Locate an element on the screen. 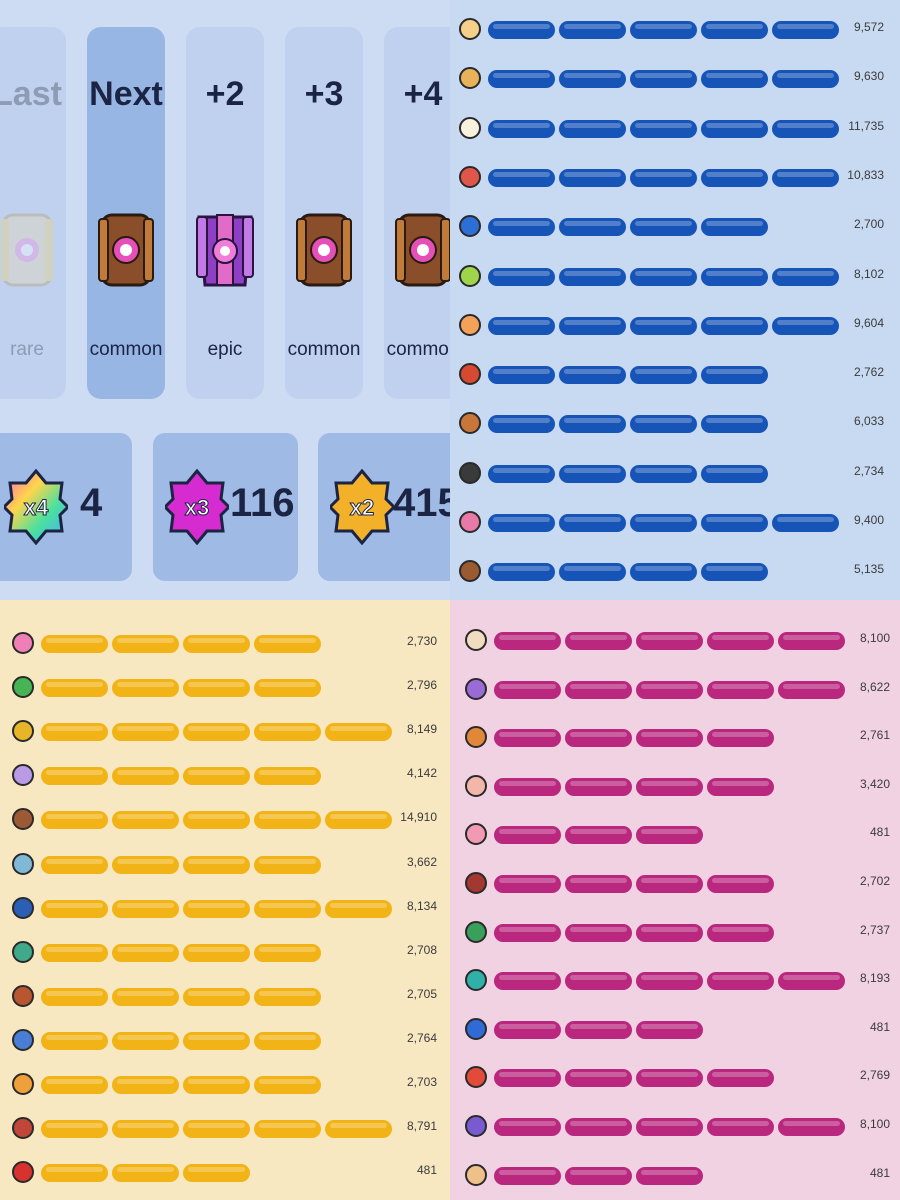  brawler-row: 11,735 is located at coordinates (675, 130).